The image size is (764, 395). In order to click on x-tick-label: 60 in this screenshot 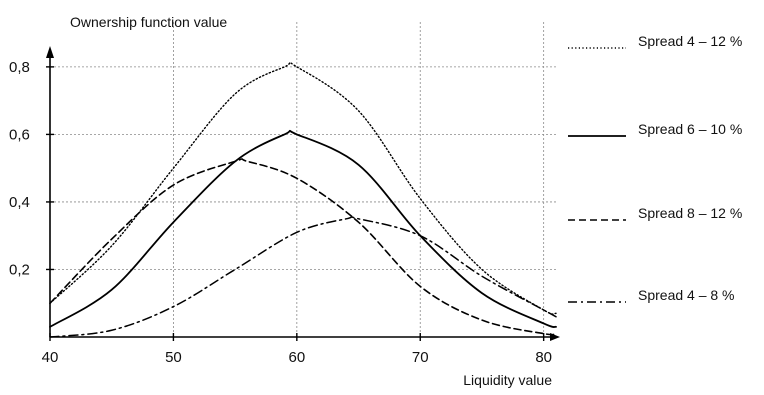, I will do `click(296, 357)`.